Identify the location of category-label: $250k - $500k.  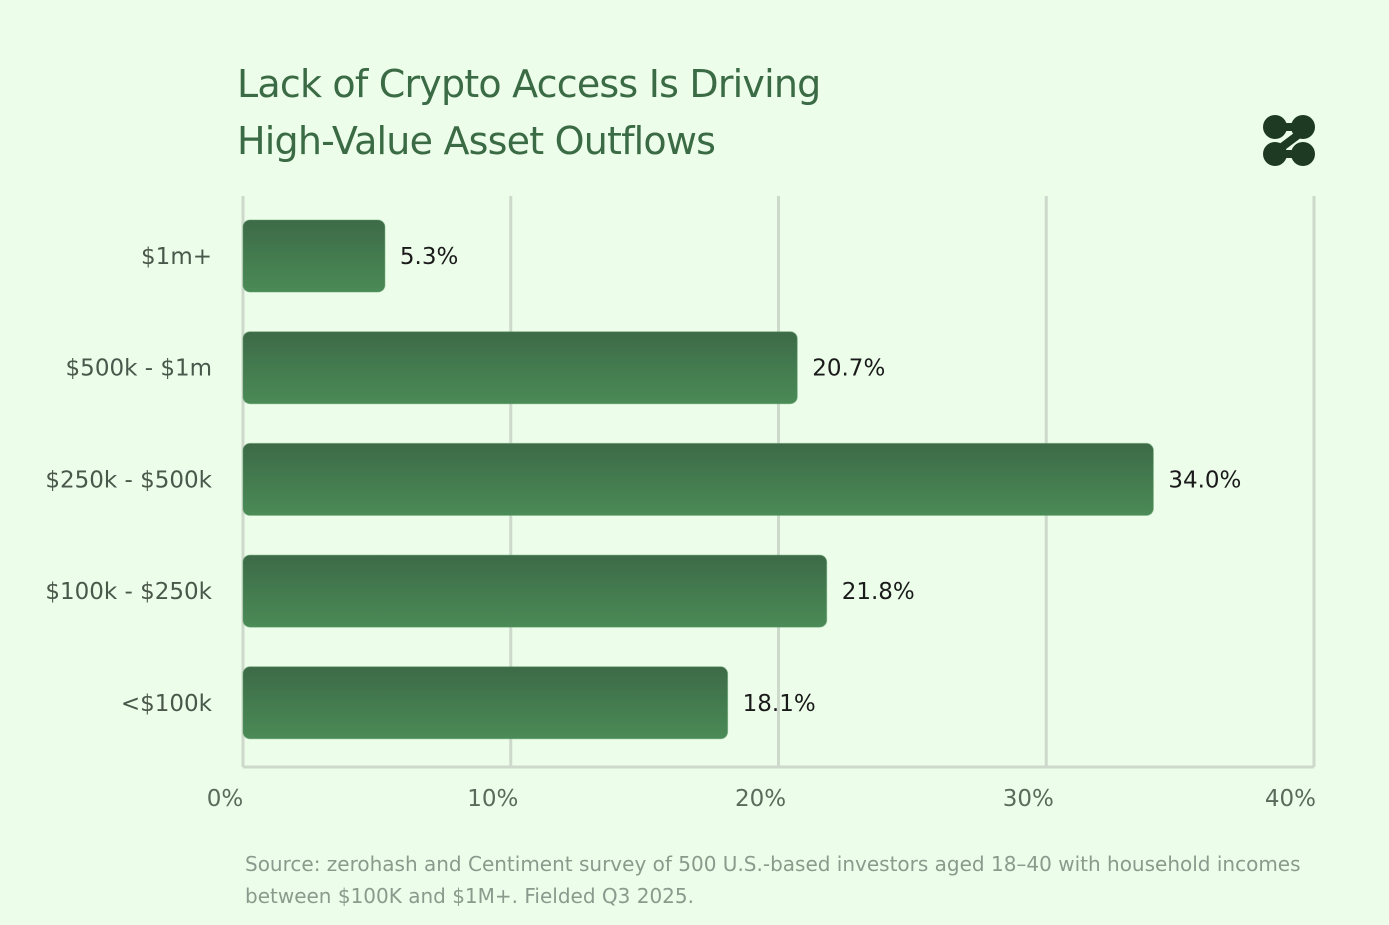
(128, 480).